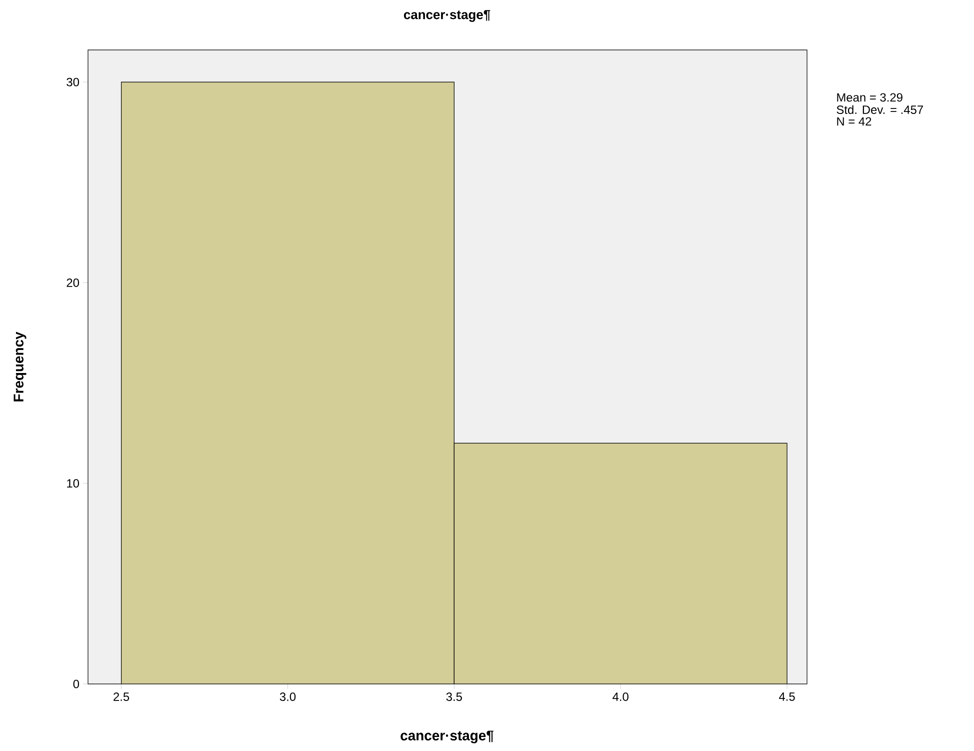 The width and height of the screenshot is (974, 751). Describe the element at coordinates (122, 696) in the screenshot. I see `x-tick-label: 2.5` at that location.